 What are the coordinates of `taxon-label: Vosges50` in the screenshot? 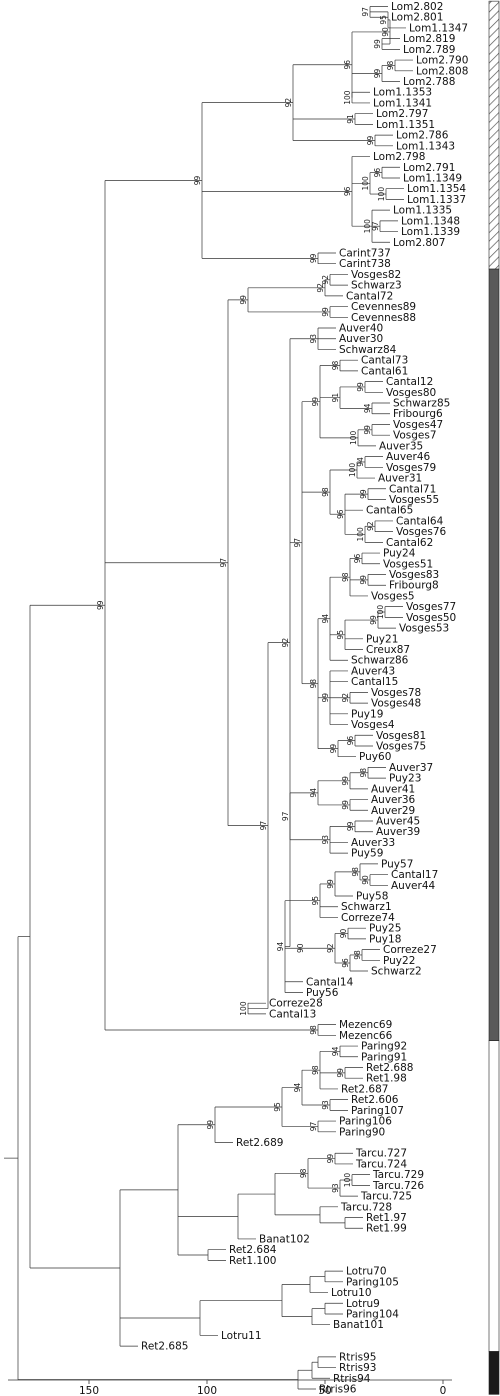 It's located at (431, 618).